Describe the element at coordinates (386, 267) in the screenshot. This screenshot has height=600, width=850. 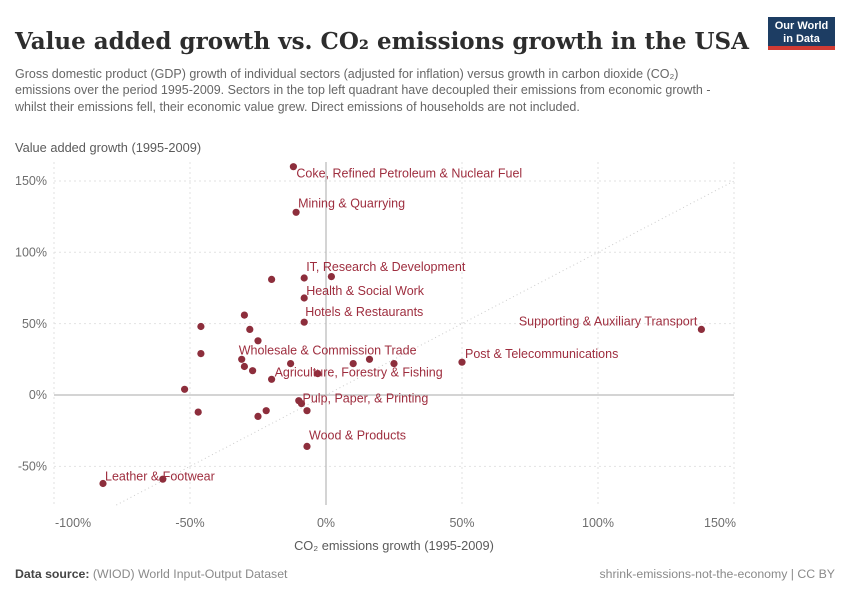
I see `sector-label: IT, Research & Development` at that location.